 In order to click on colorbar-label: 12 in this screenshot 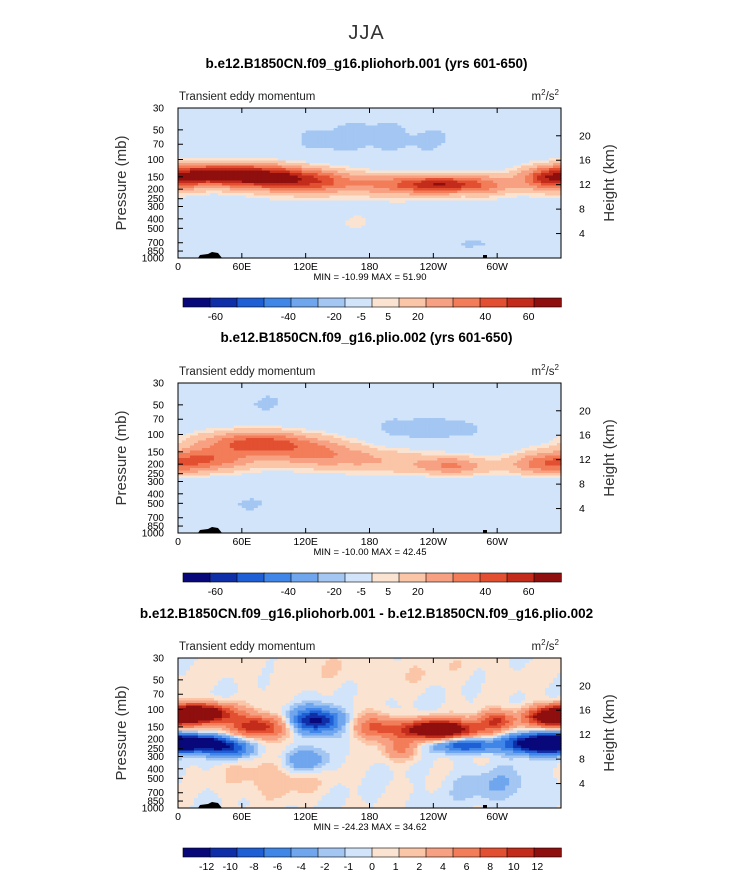, I will do `click(538, 867)`.